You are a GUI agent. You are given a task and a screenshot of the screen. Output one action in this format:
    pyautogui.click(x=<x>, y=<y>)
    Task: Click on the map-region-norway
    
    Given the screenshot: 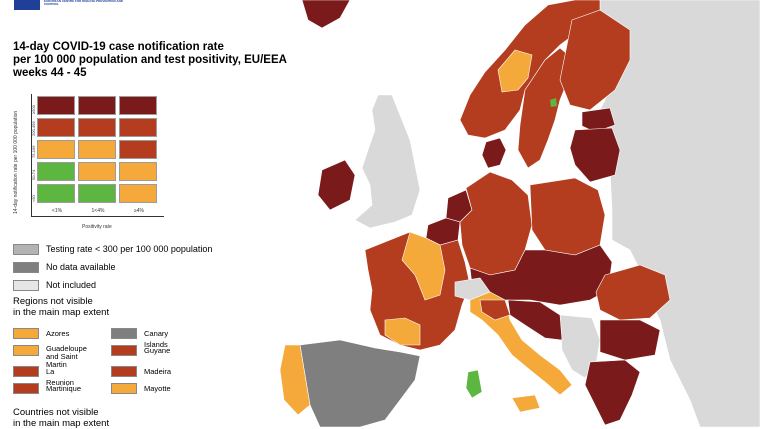 What is the action you would take?
    pyautogui.click(x=326, y=14)
    